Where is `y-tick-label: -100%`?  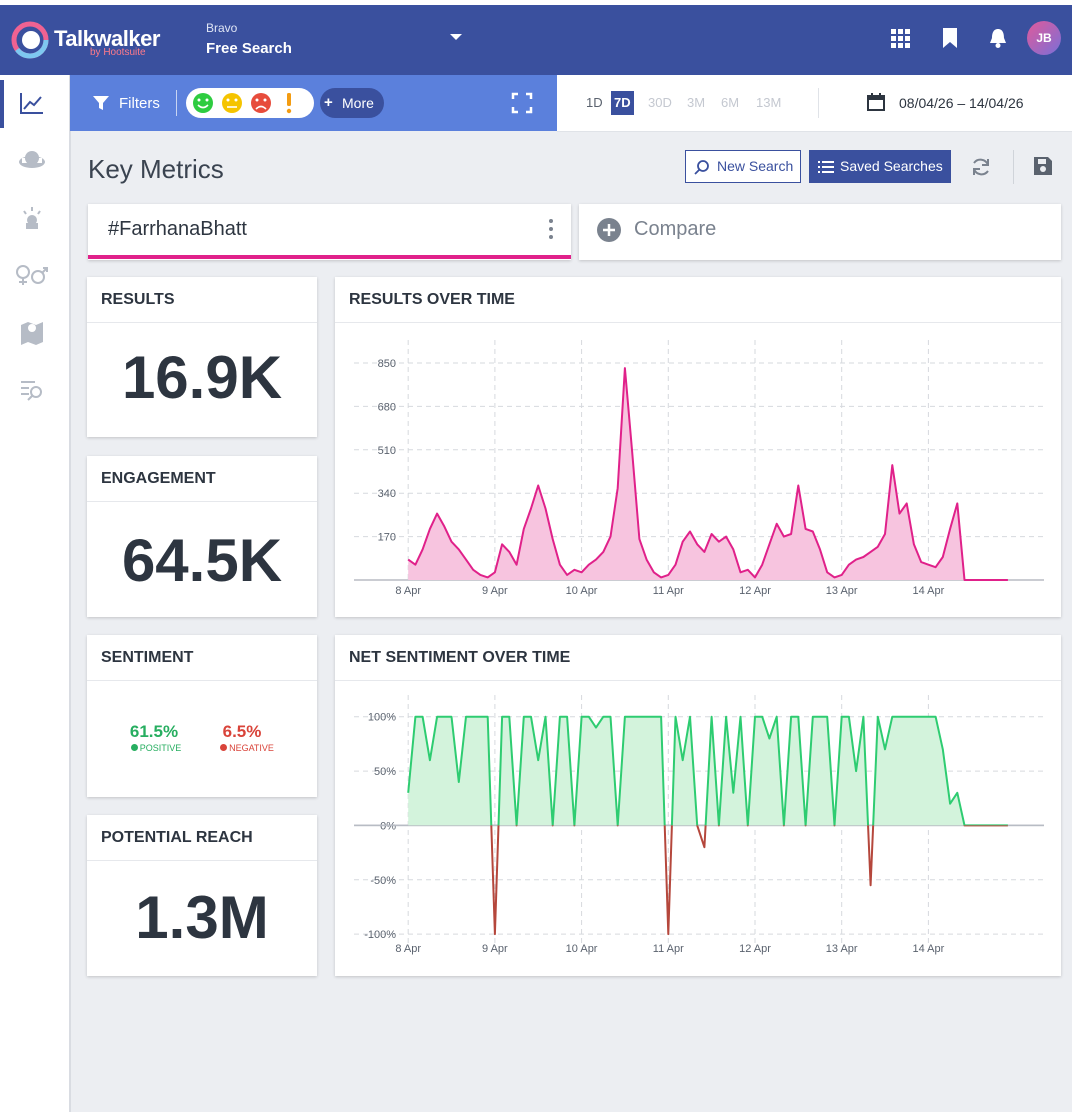
y-tick-label: -100% is located at coordinates (380, 935).